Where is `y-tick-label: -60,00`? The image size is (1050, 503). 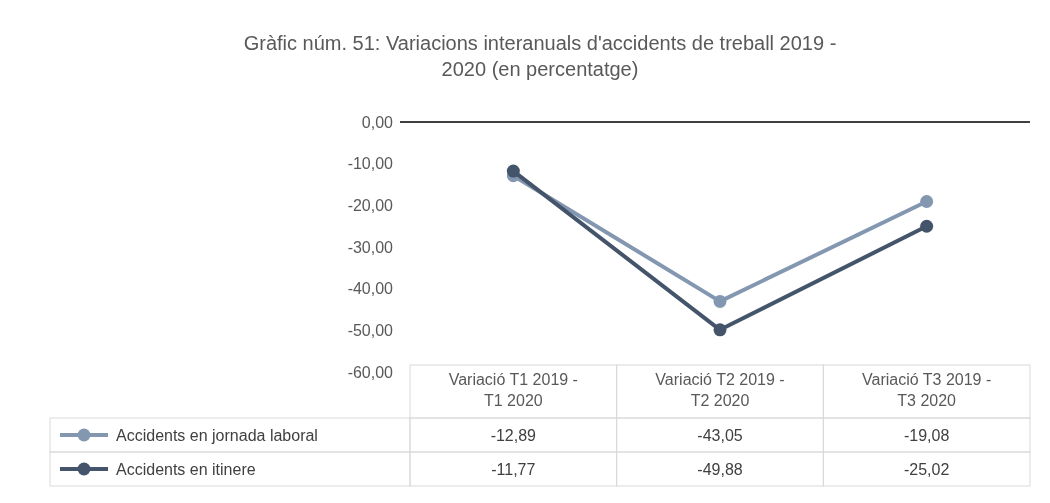
y-tick-label: -60,00 is located at coordinates (370, 372).